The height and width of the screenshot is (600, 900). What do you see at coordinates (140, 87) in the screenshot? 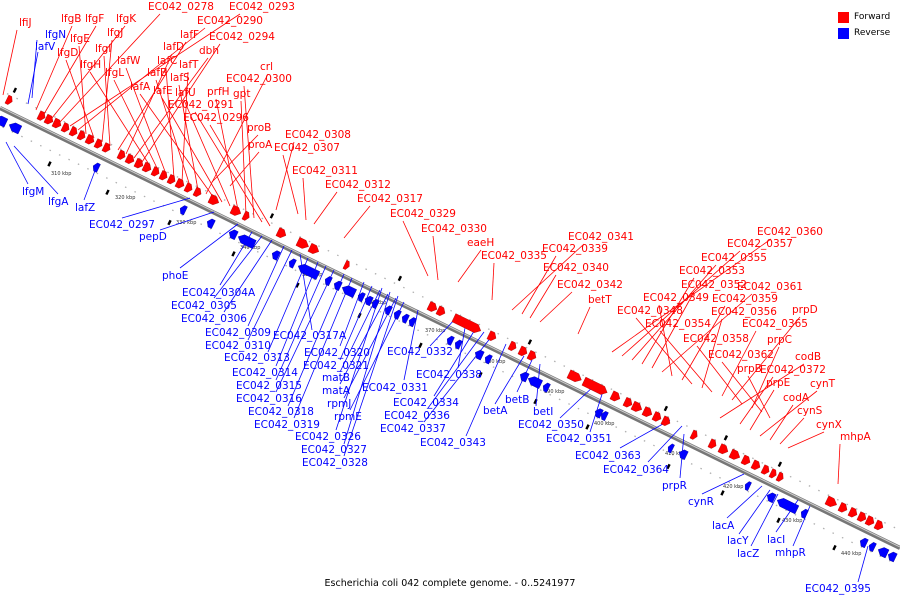
I see `forward-gene-label: lafA` at bounding box center [140, 87].